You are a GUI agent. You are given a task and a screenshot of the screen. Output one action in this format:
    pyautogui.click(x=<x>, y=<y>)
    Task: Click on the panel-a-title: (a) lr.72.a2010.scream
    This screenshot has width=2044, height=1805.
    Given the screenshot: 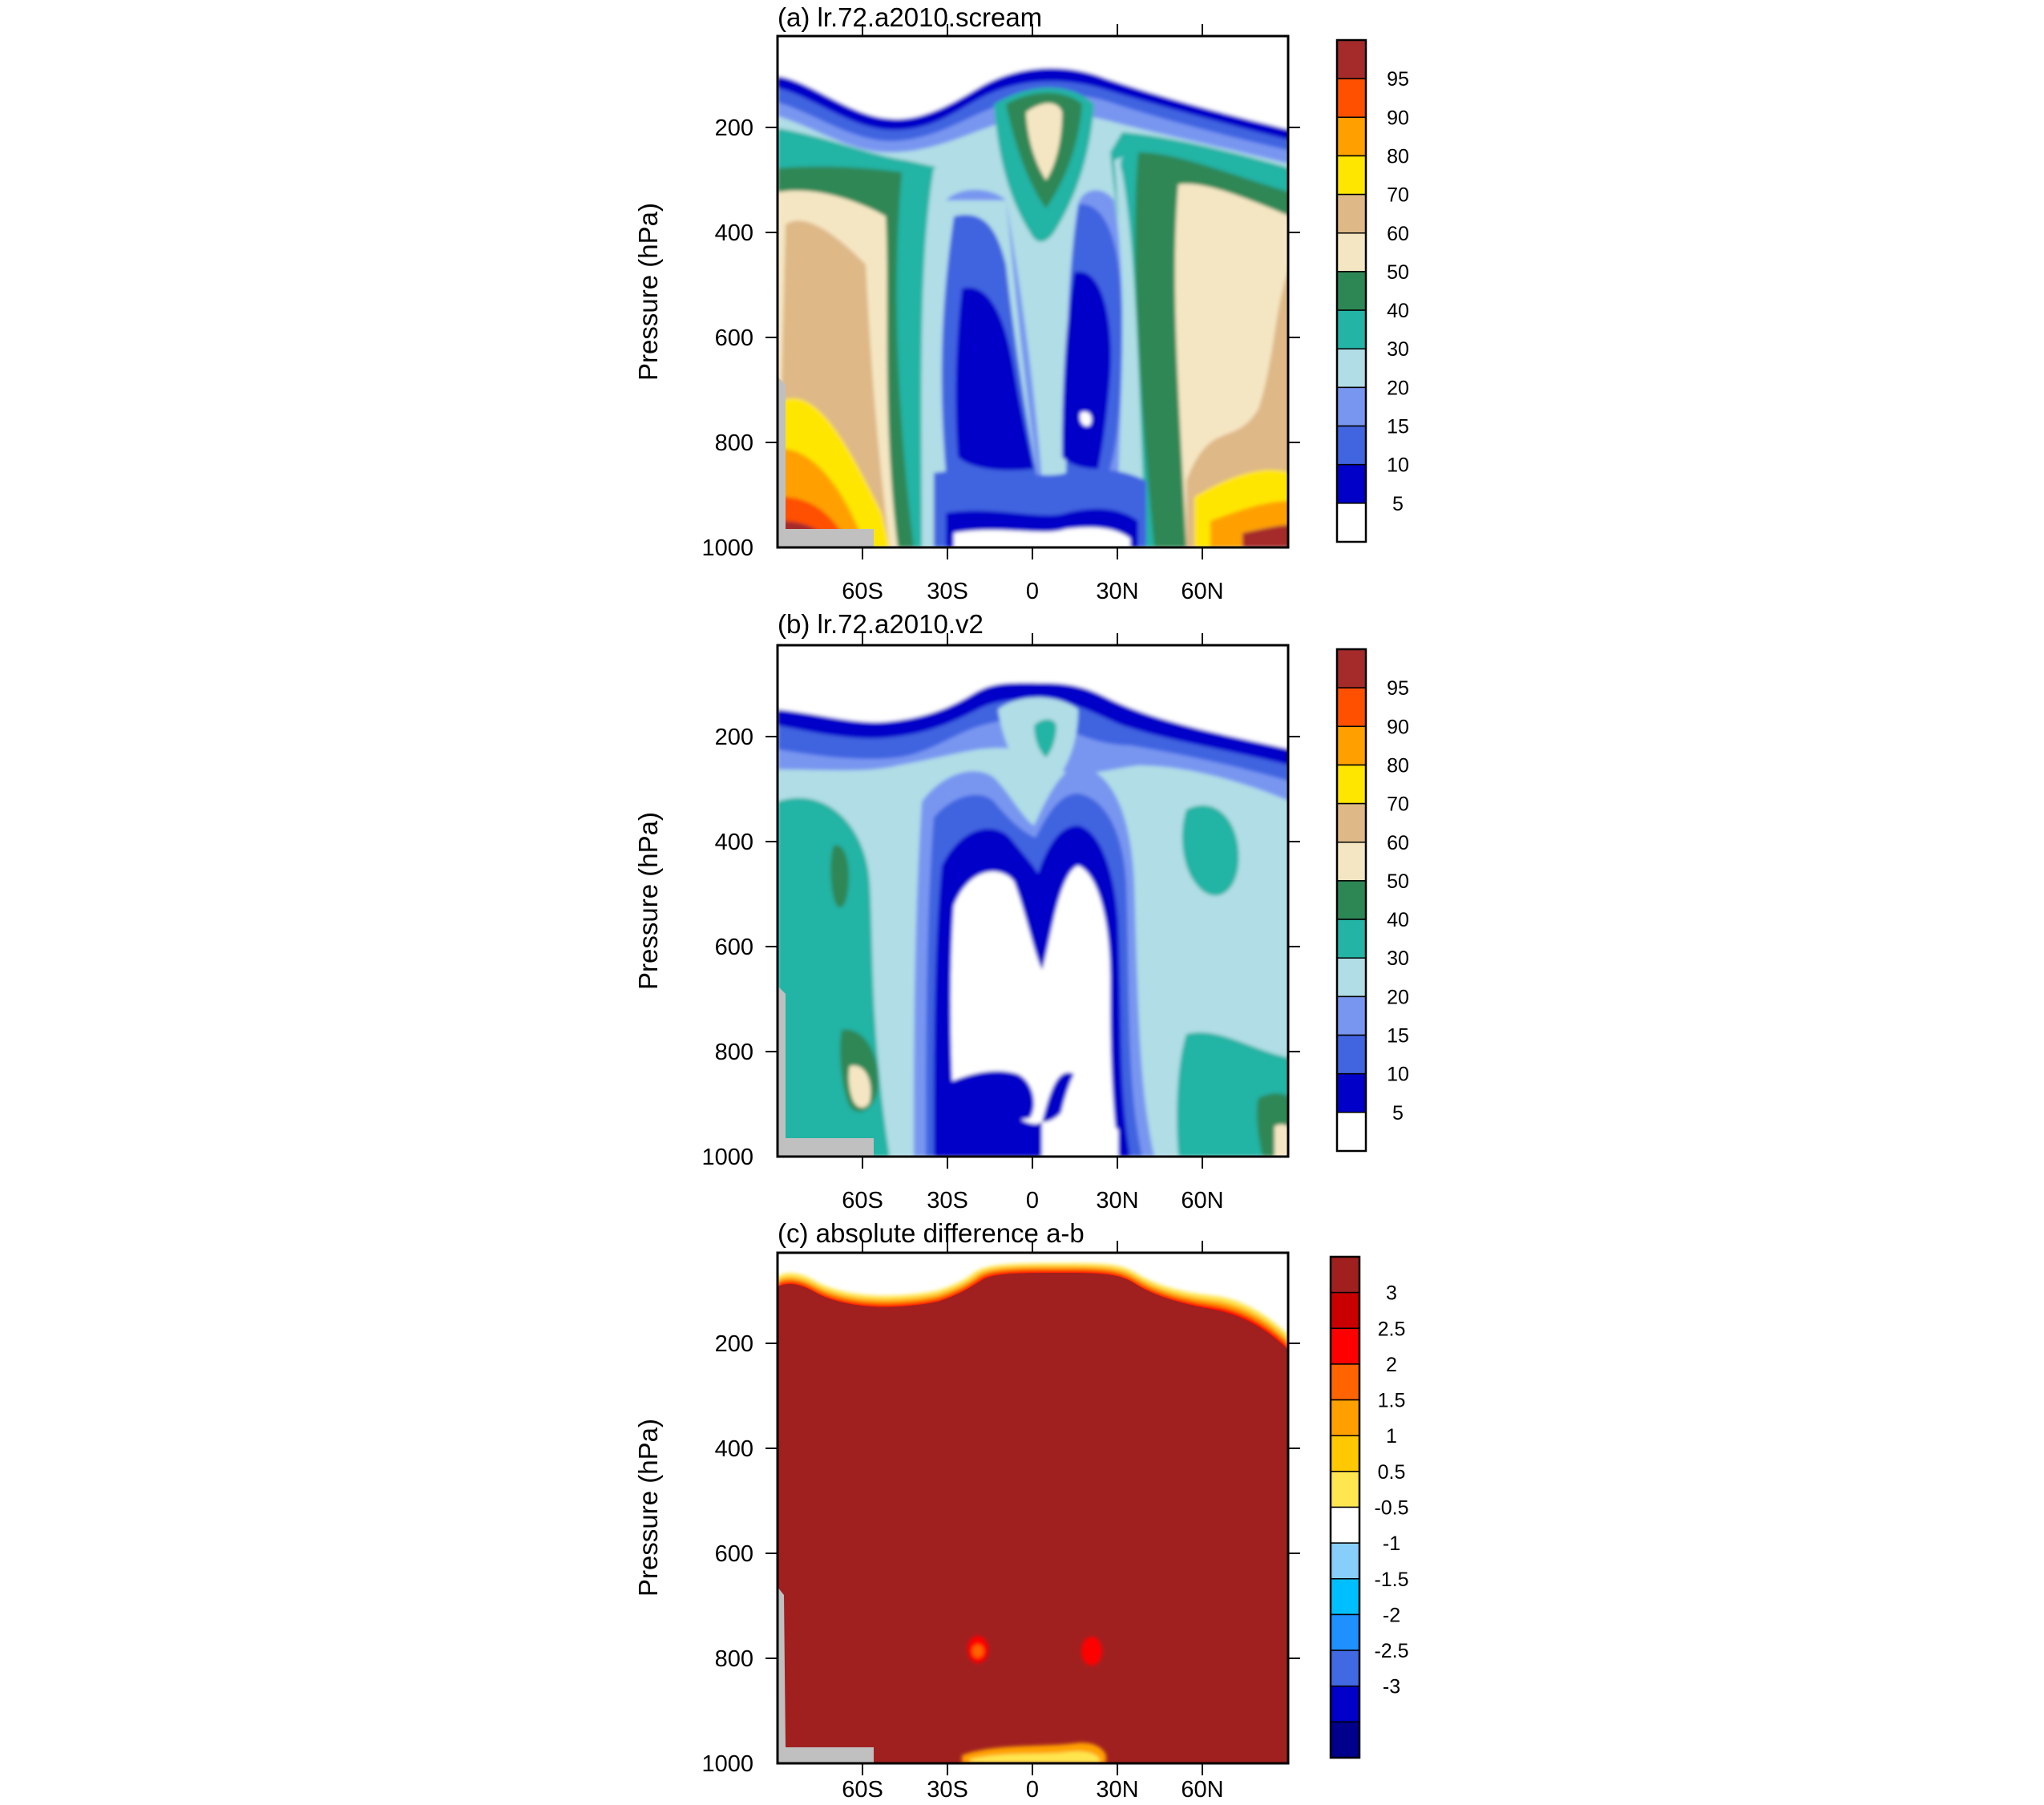 What is the action you would take?
    pyautogui.click(x=910, y=17)
    